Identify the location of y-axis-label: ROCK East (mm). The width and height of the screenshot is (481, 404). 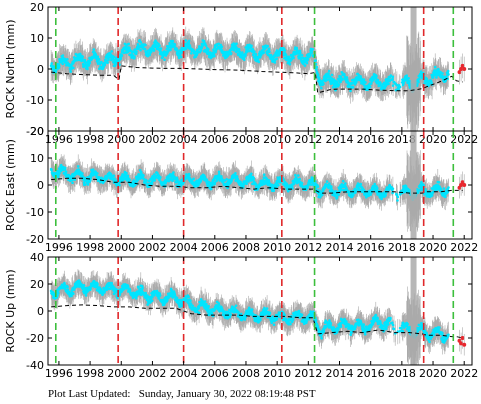
(10, 185).